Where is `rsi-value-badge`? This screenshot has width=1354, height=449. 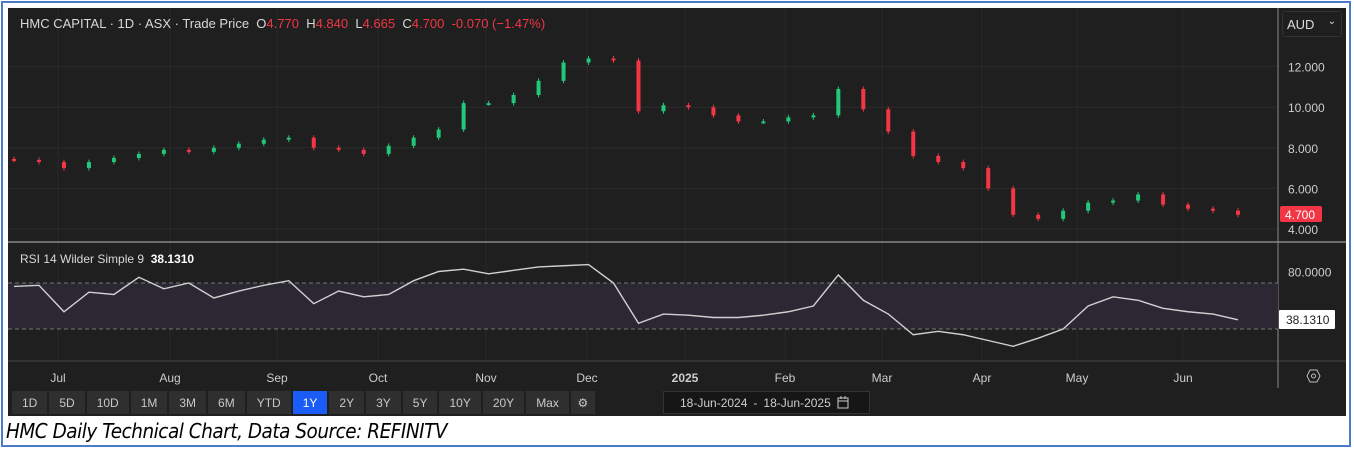 rsi-value-badge is located at coordinates (1307, 319).